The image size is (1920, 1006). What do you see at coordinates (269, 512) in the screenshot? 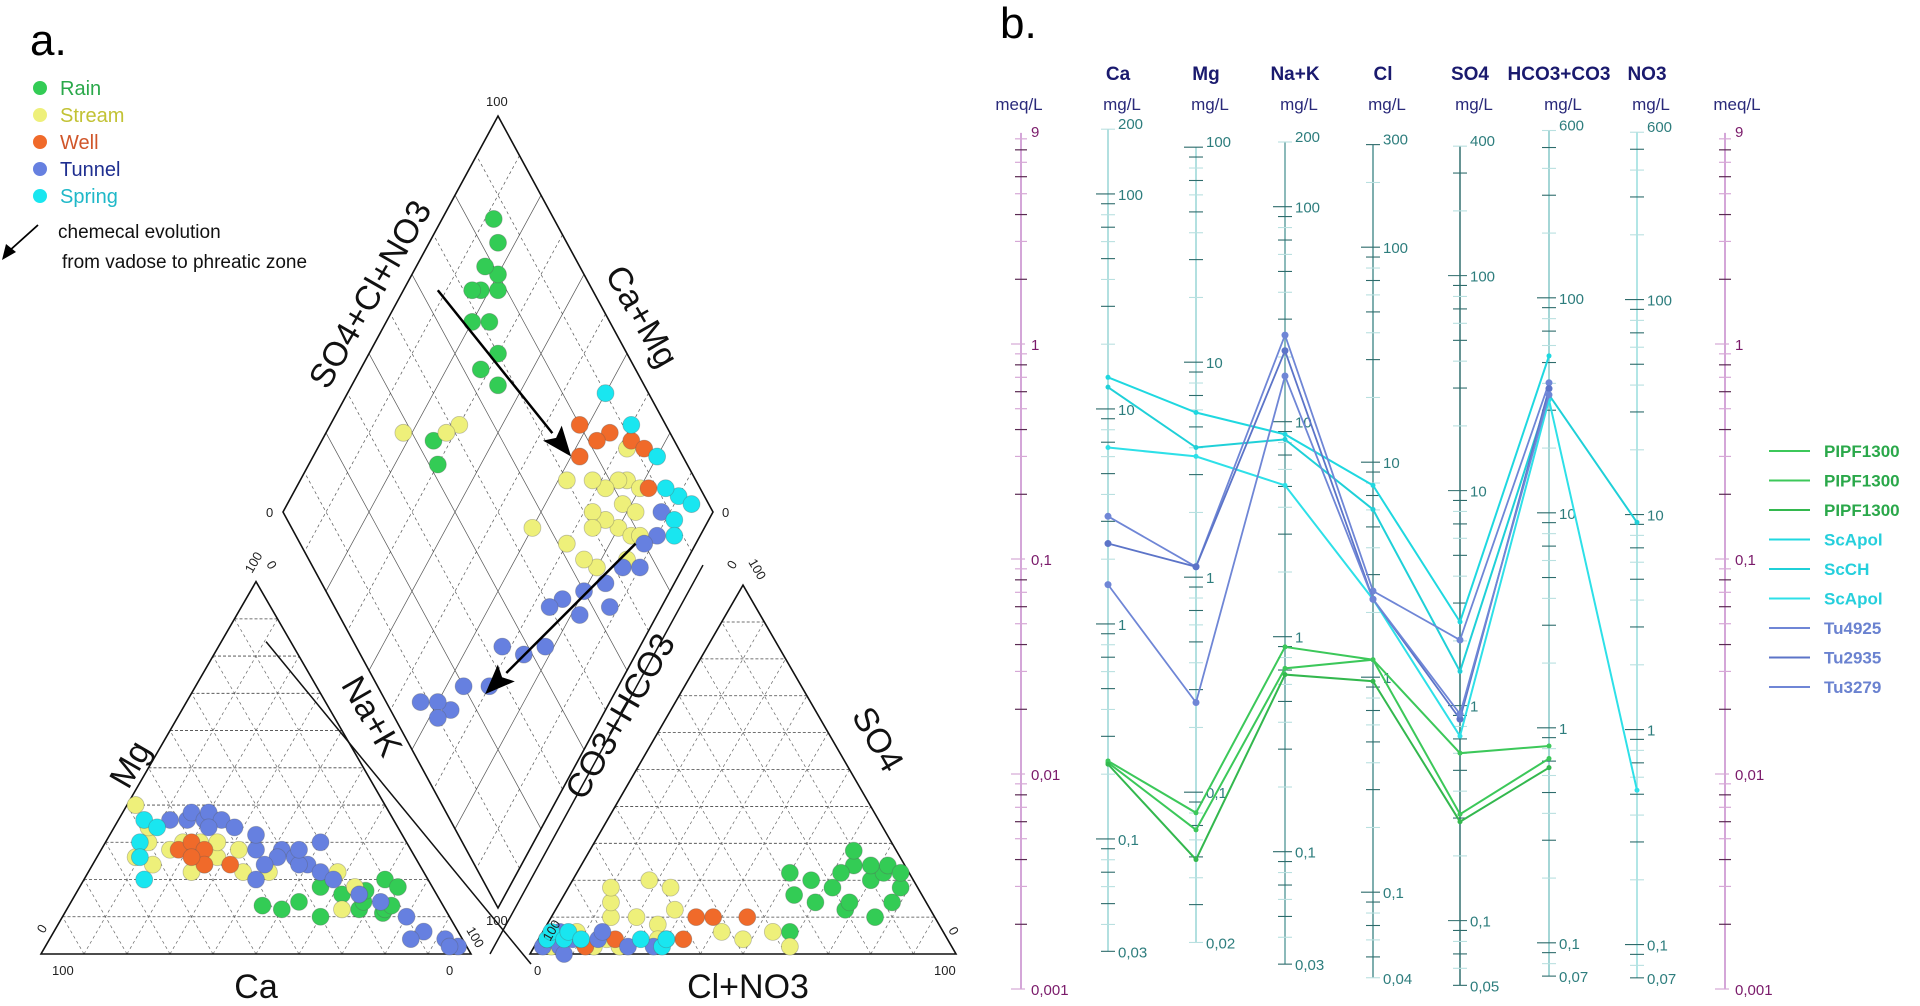
I see `vertex-label: 0` at bounding box center [269, 512].